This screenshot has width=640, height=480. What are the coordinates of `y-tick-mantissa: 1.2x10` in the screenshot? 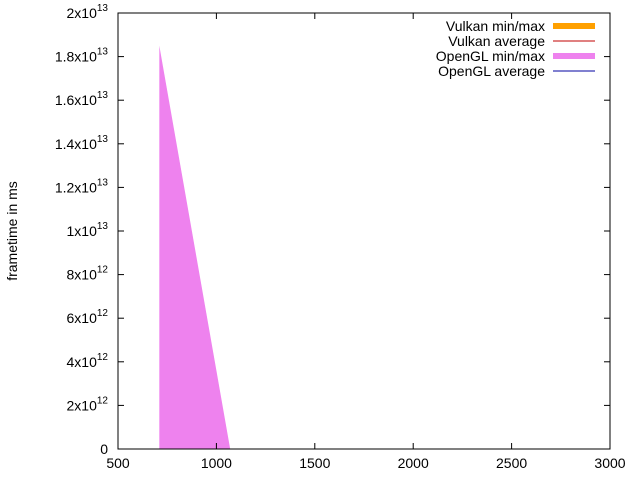 It's located at (76, 187).